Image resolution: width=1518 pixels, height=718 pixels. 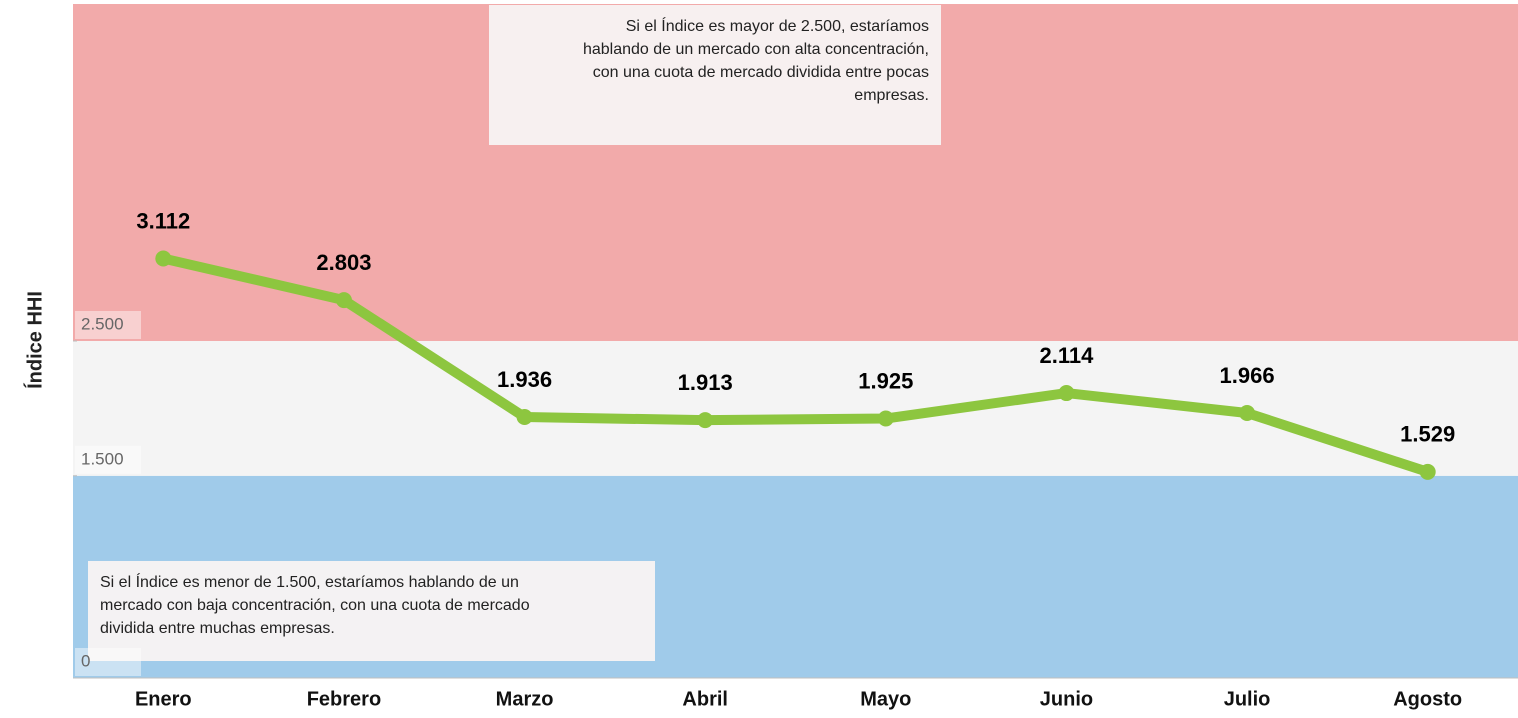 What do you see at coordinates (102, 323) in the screenshot?
I see `y-tick-label: 2.500` at bounding box center [102, 323].